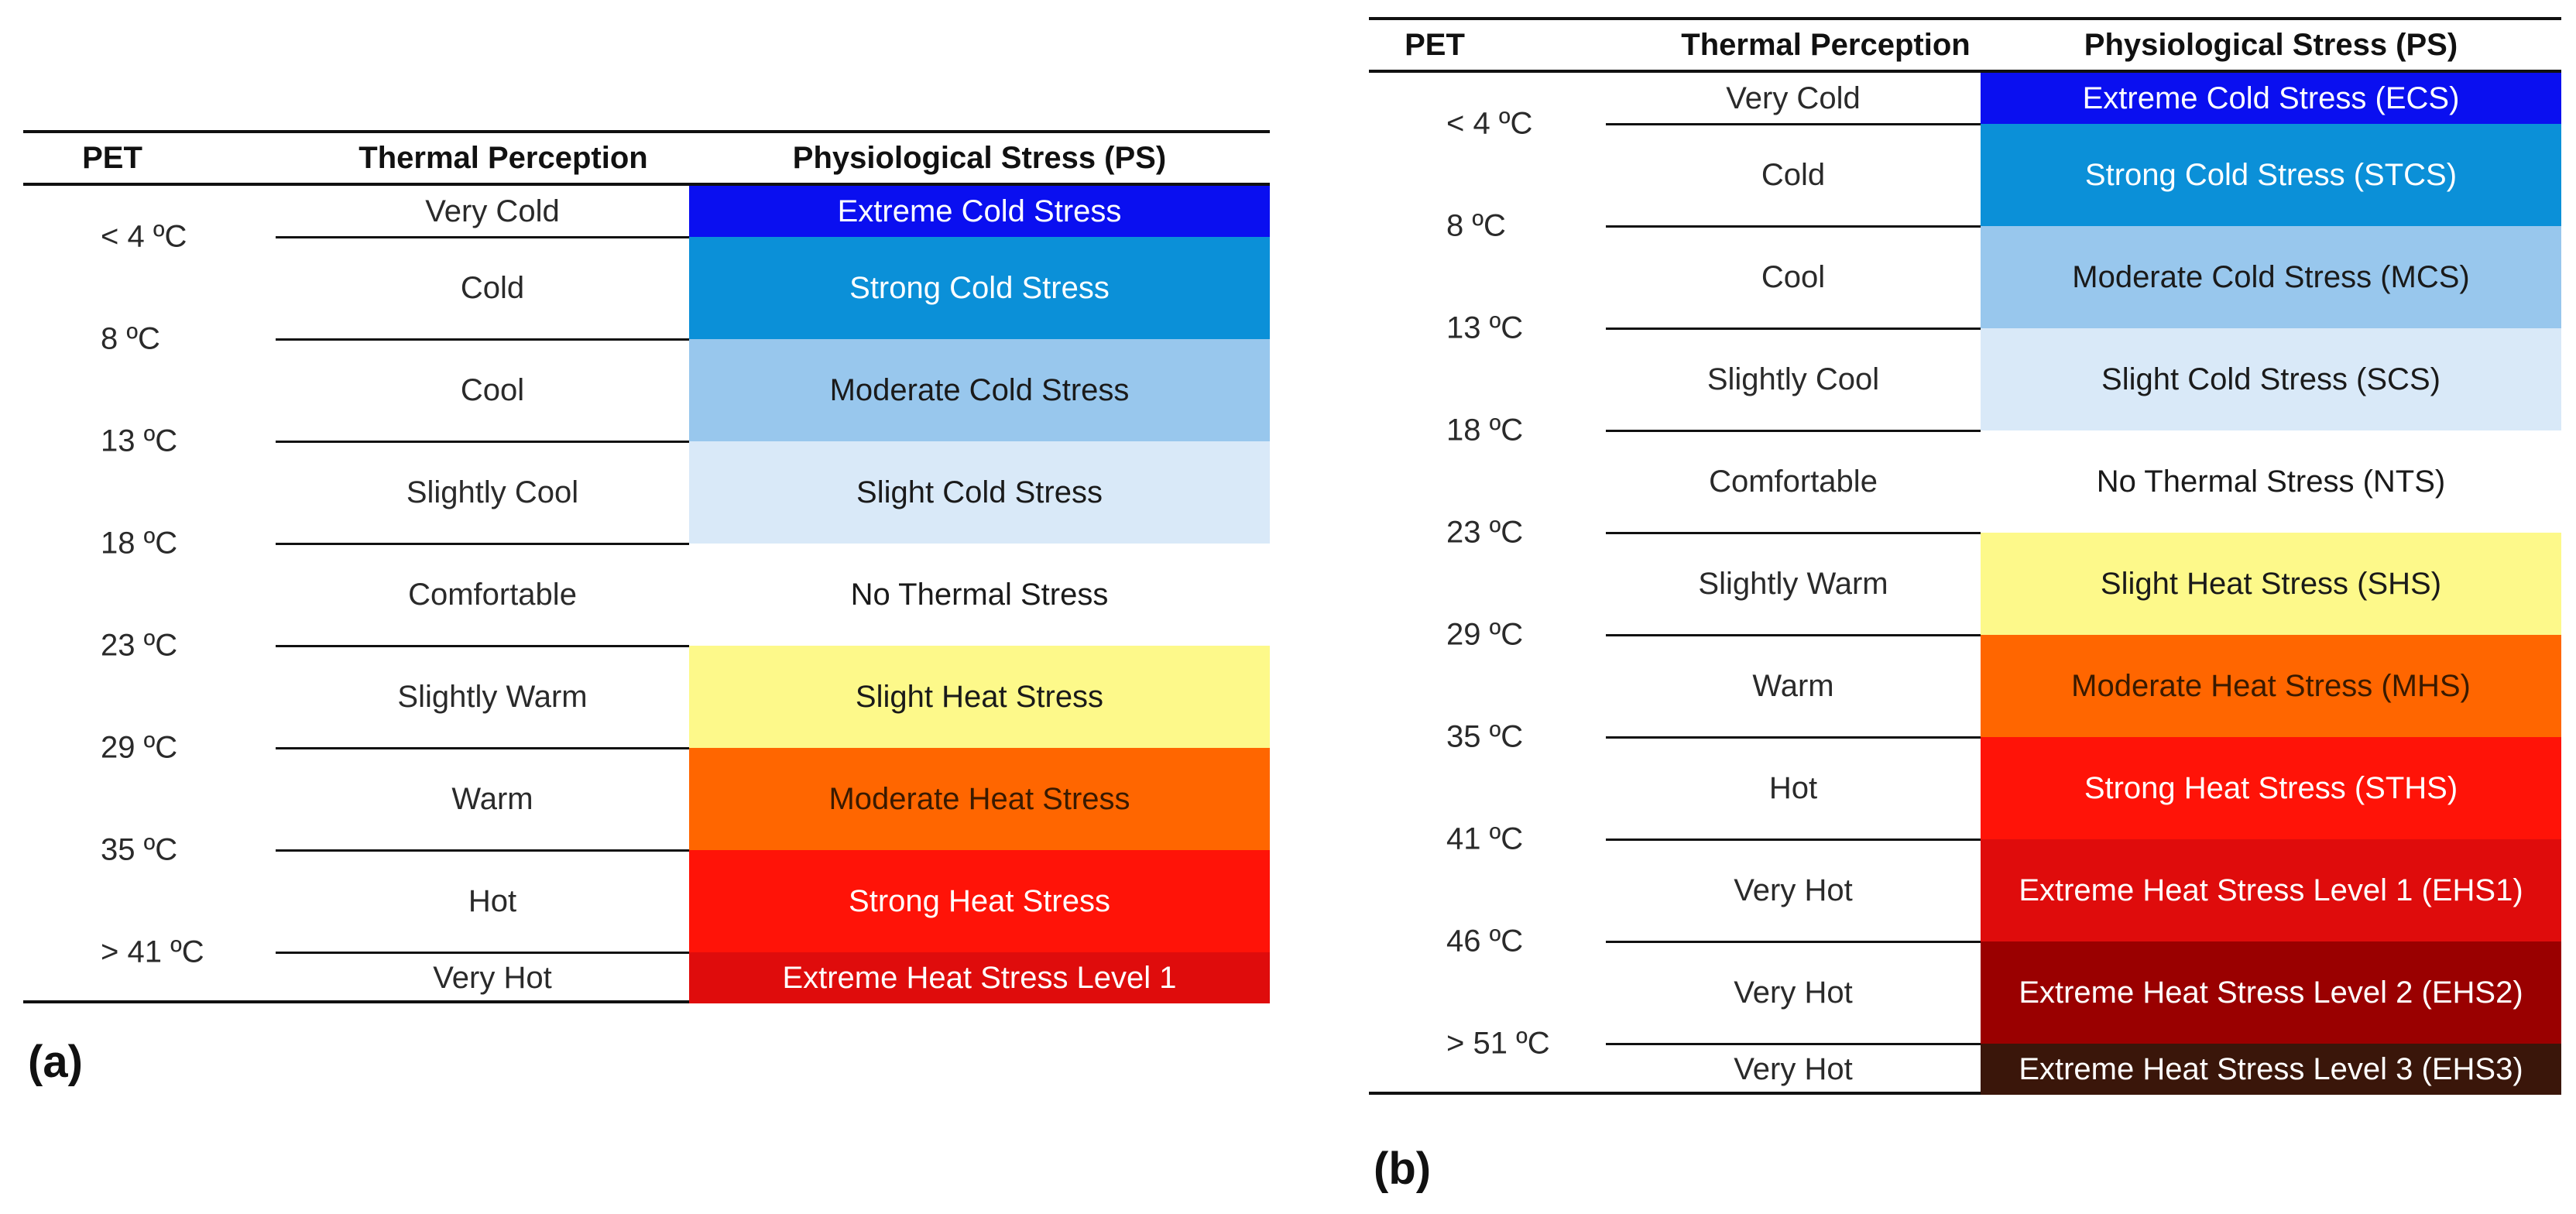  Describe the element at coordinates (2271, 992) in the screenshot. I see `physiological-stress-cell: Extreme Heat Stress Level 2 (EHS2)` at that location.